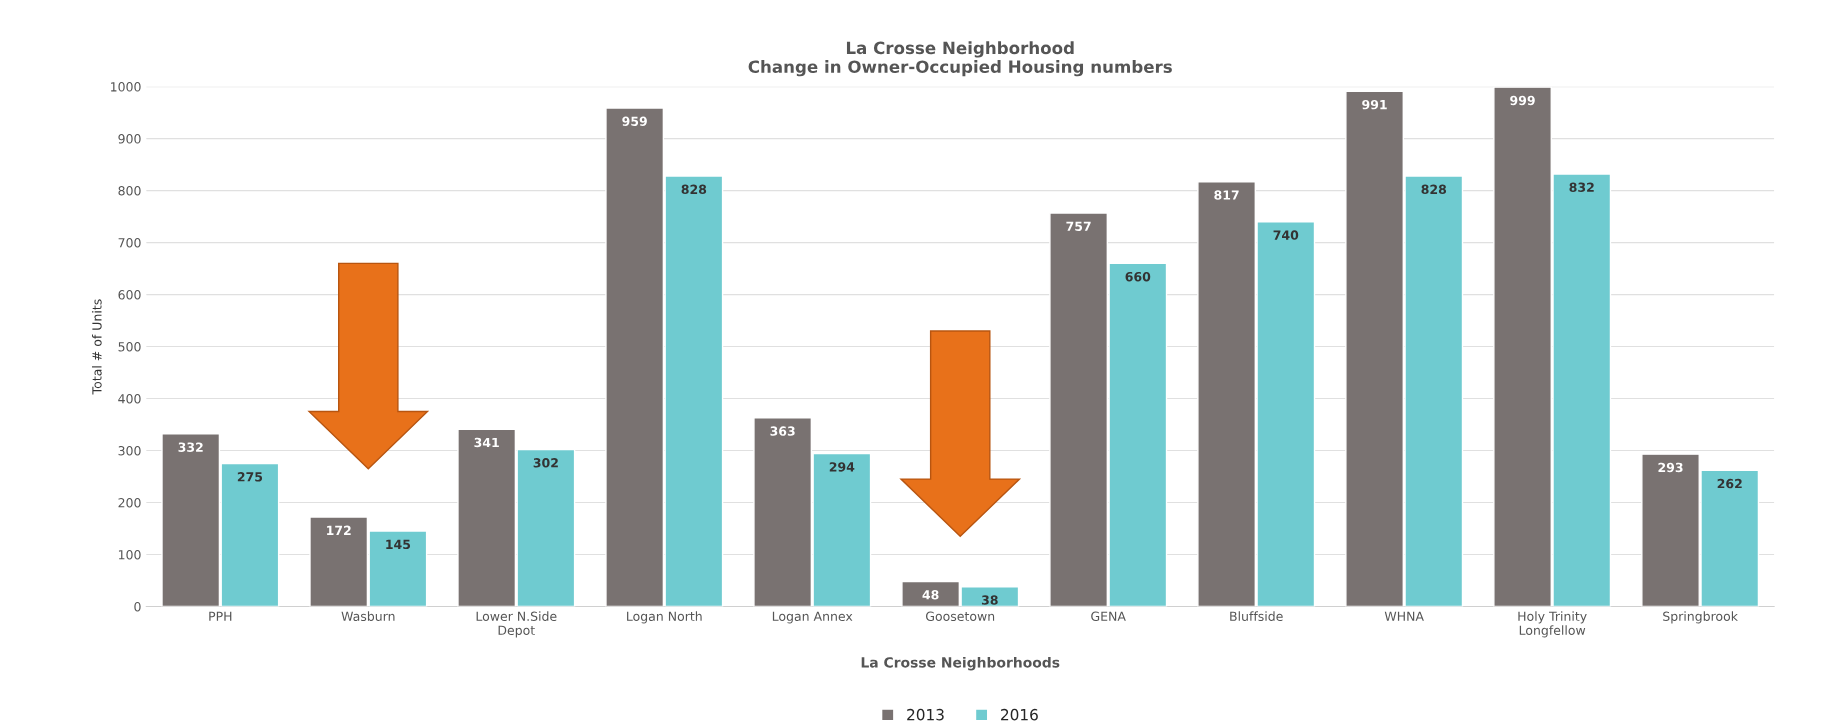 This screenshot has width=1829, height=722. What do you see at coordinates (126, 87) in the screenshot?
I see `y-tick-label: 1000` at bounding box center [126, 87].